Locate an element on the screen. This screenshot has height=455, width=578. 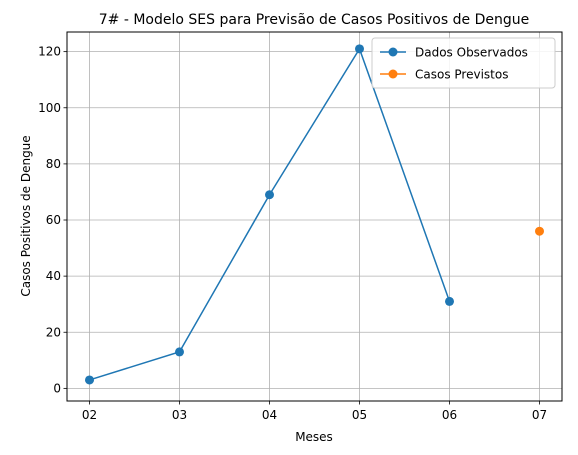
x-tick-label: 07 is located at coordinates (539, 415).